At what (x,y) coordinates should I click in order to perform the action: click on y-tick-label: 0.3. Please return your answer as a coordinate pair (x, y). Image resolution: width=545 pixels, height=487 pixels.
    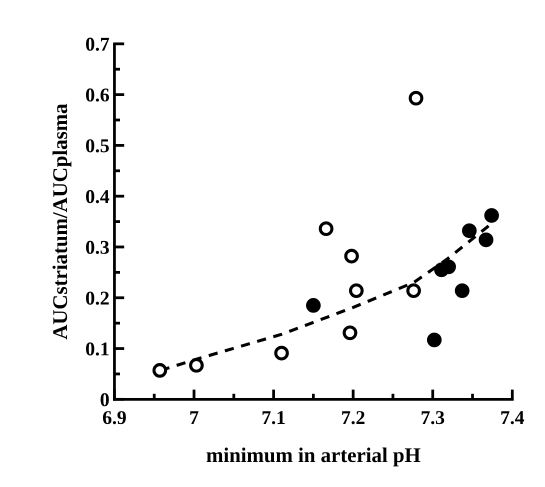
    Looking at the image, I should click on (97, 247).